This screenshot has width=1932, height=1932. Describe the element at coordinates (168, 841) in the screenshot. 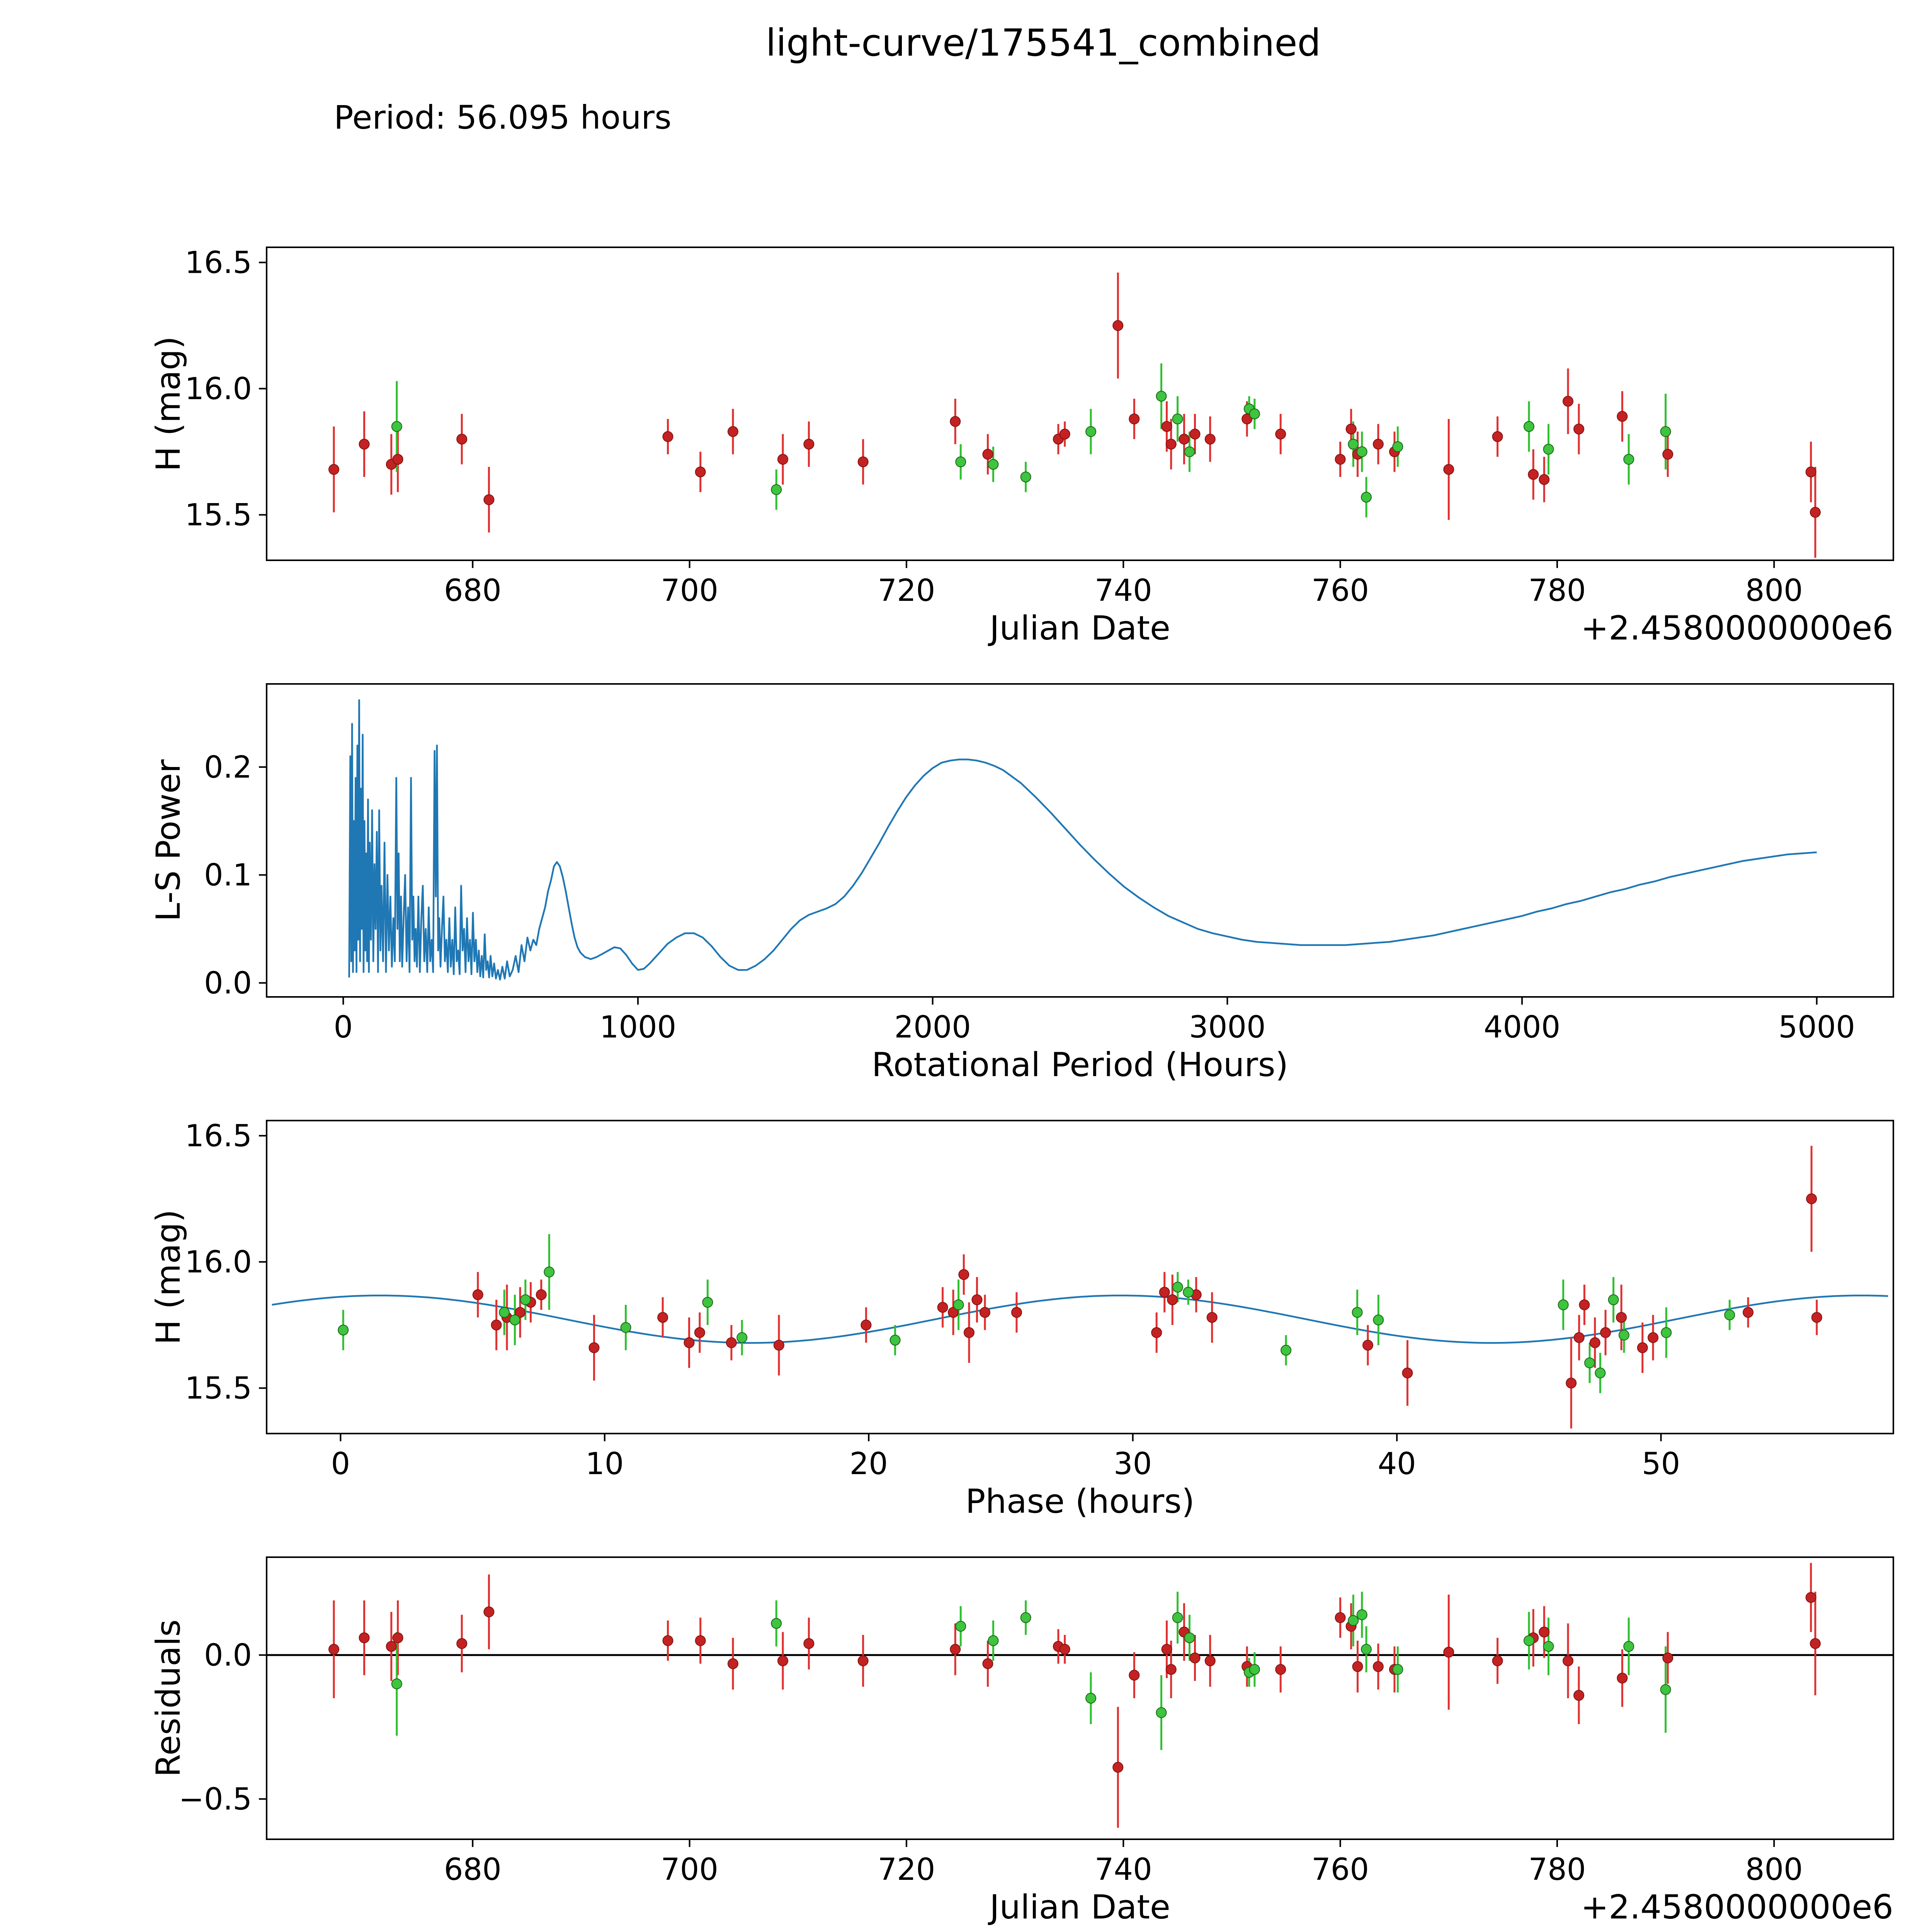

I see `y-axis-label-periodogram: L-S Power` at that location.